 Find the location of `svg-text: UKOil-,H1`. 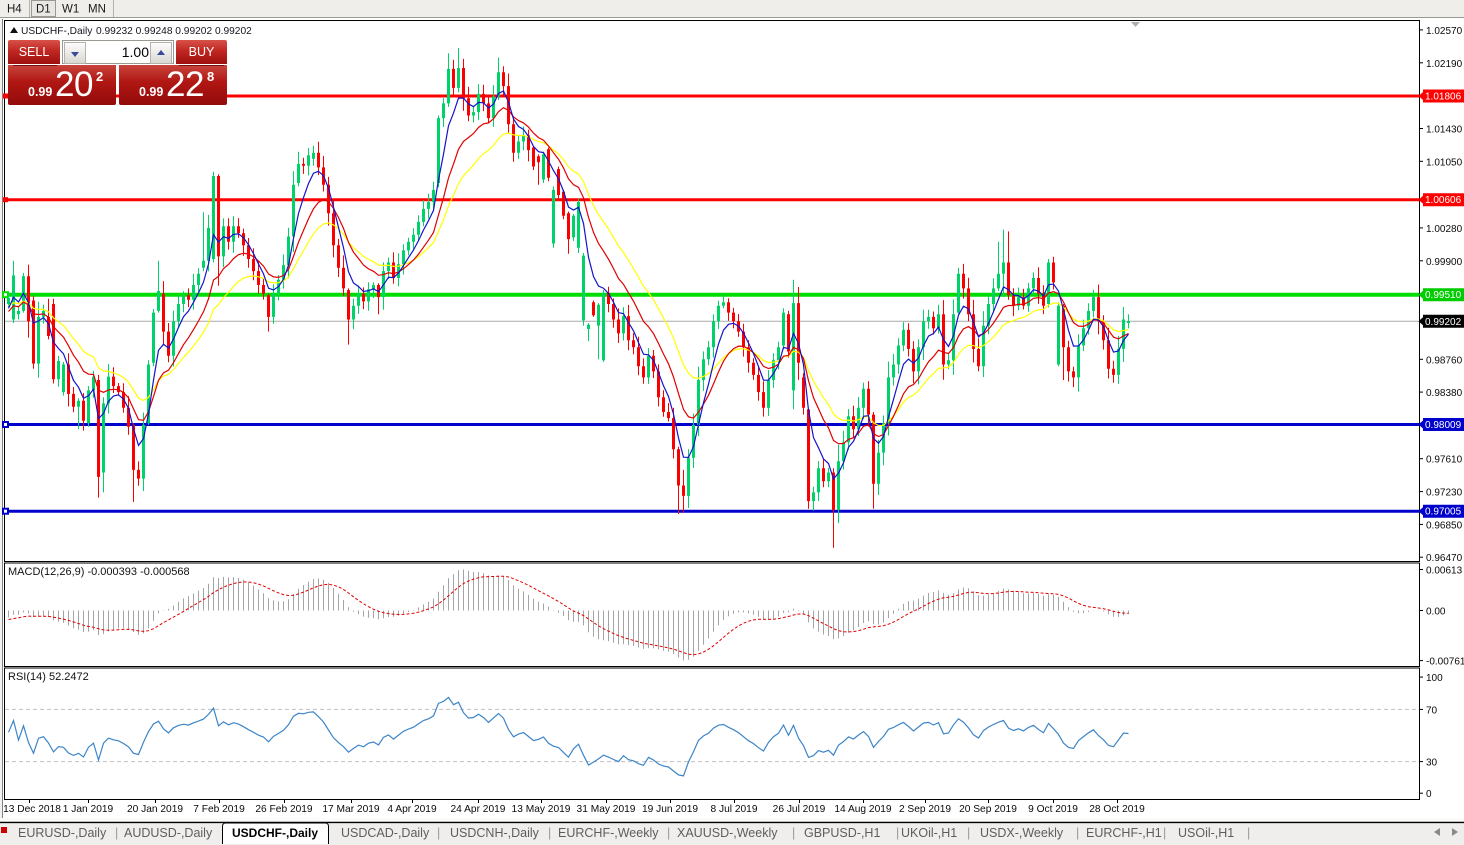

svg-text: UKOil-,H1 is located at coordinates (929, 833).